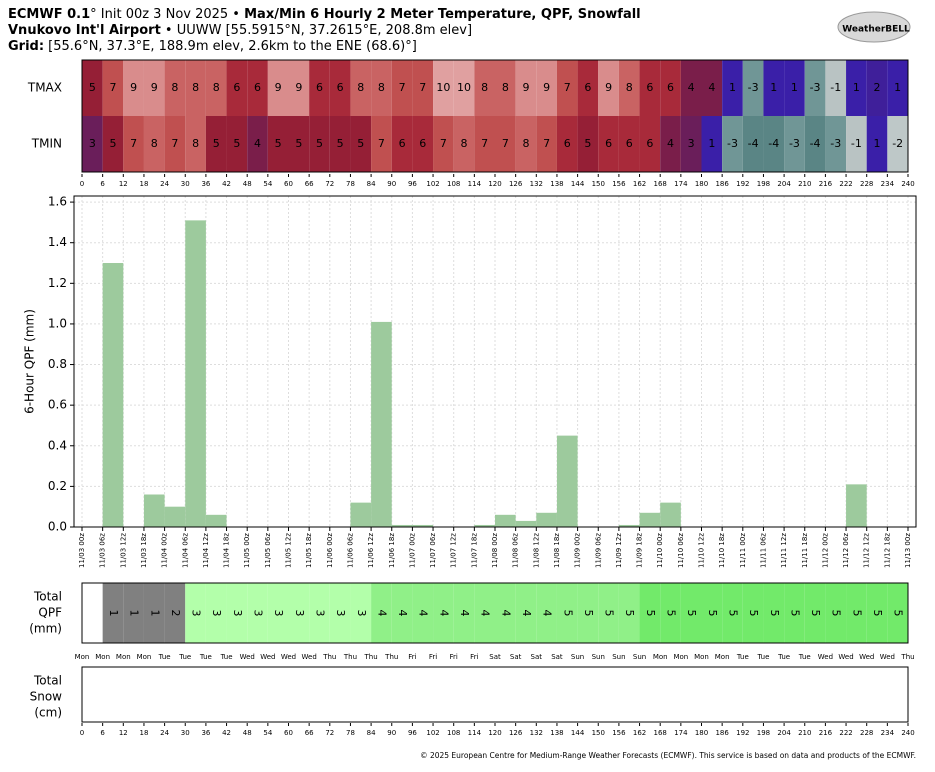 Image resolution: width=935 pixels, height=772 pixels. Describe the element at coordinates (164, 184) in the screenshot. I see `x-tick-label: 24` at that location.